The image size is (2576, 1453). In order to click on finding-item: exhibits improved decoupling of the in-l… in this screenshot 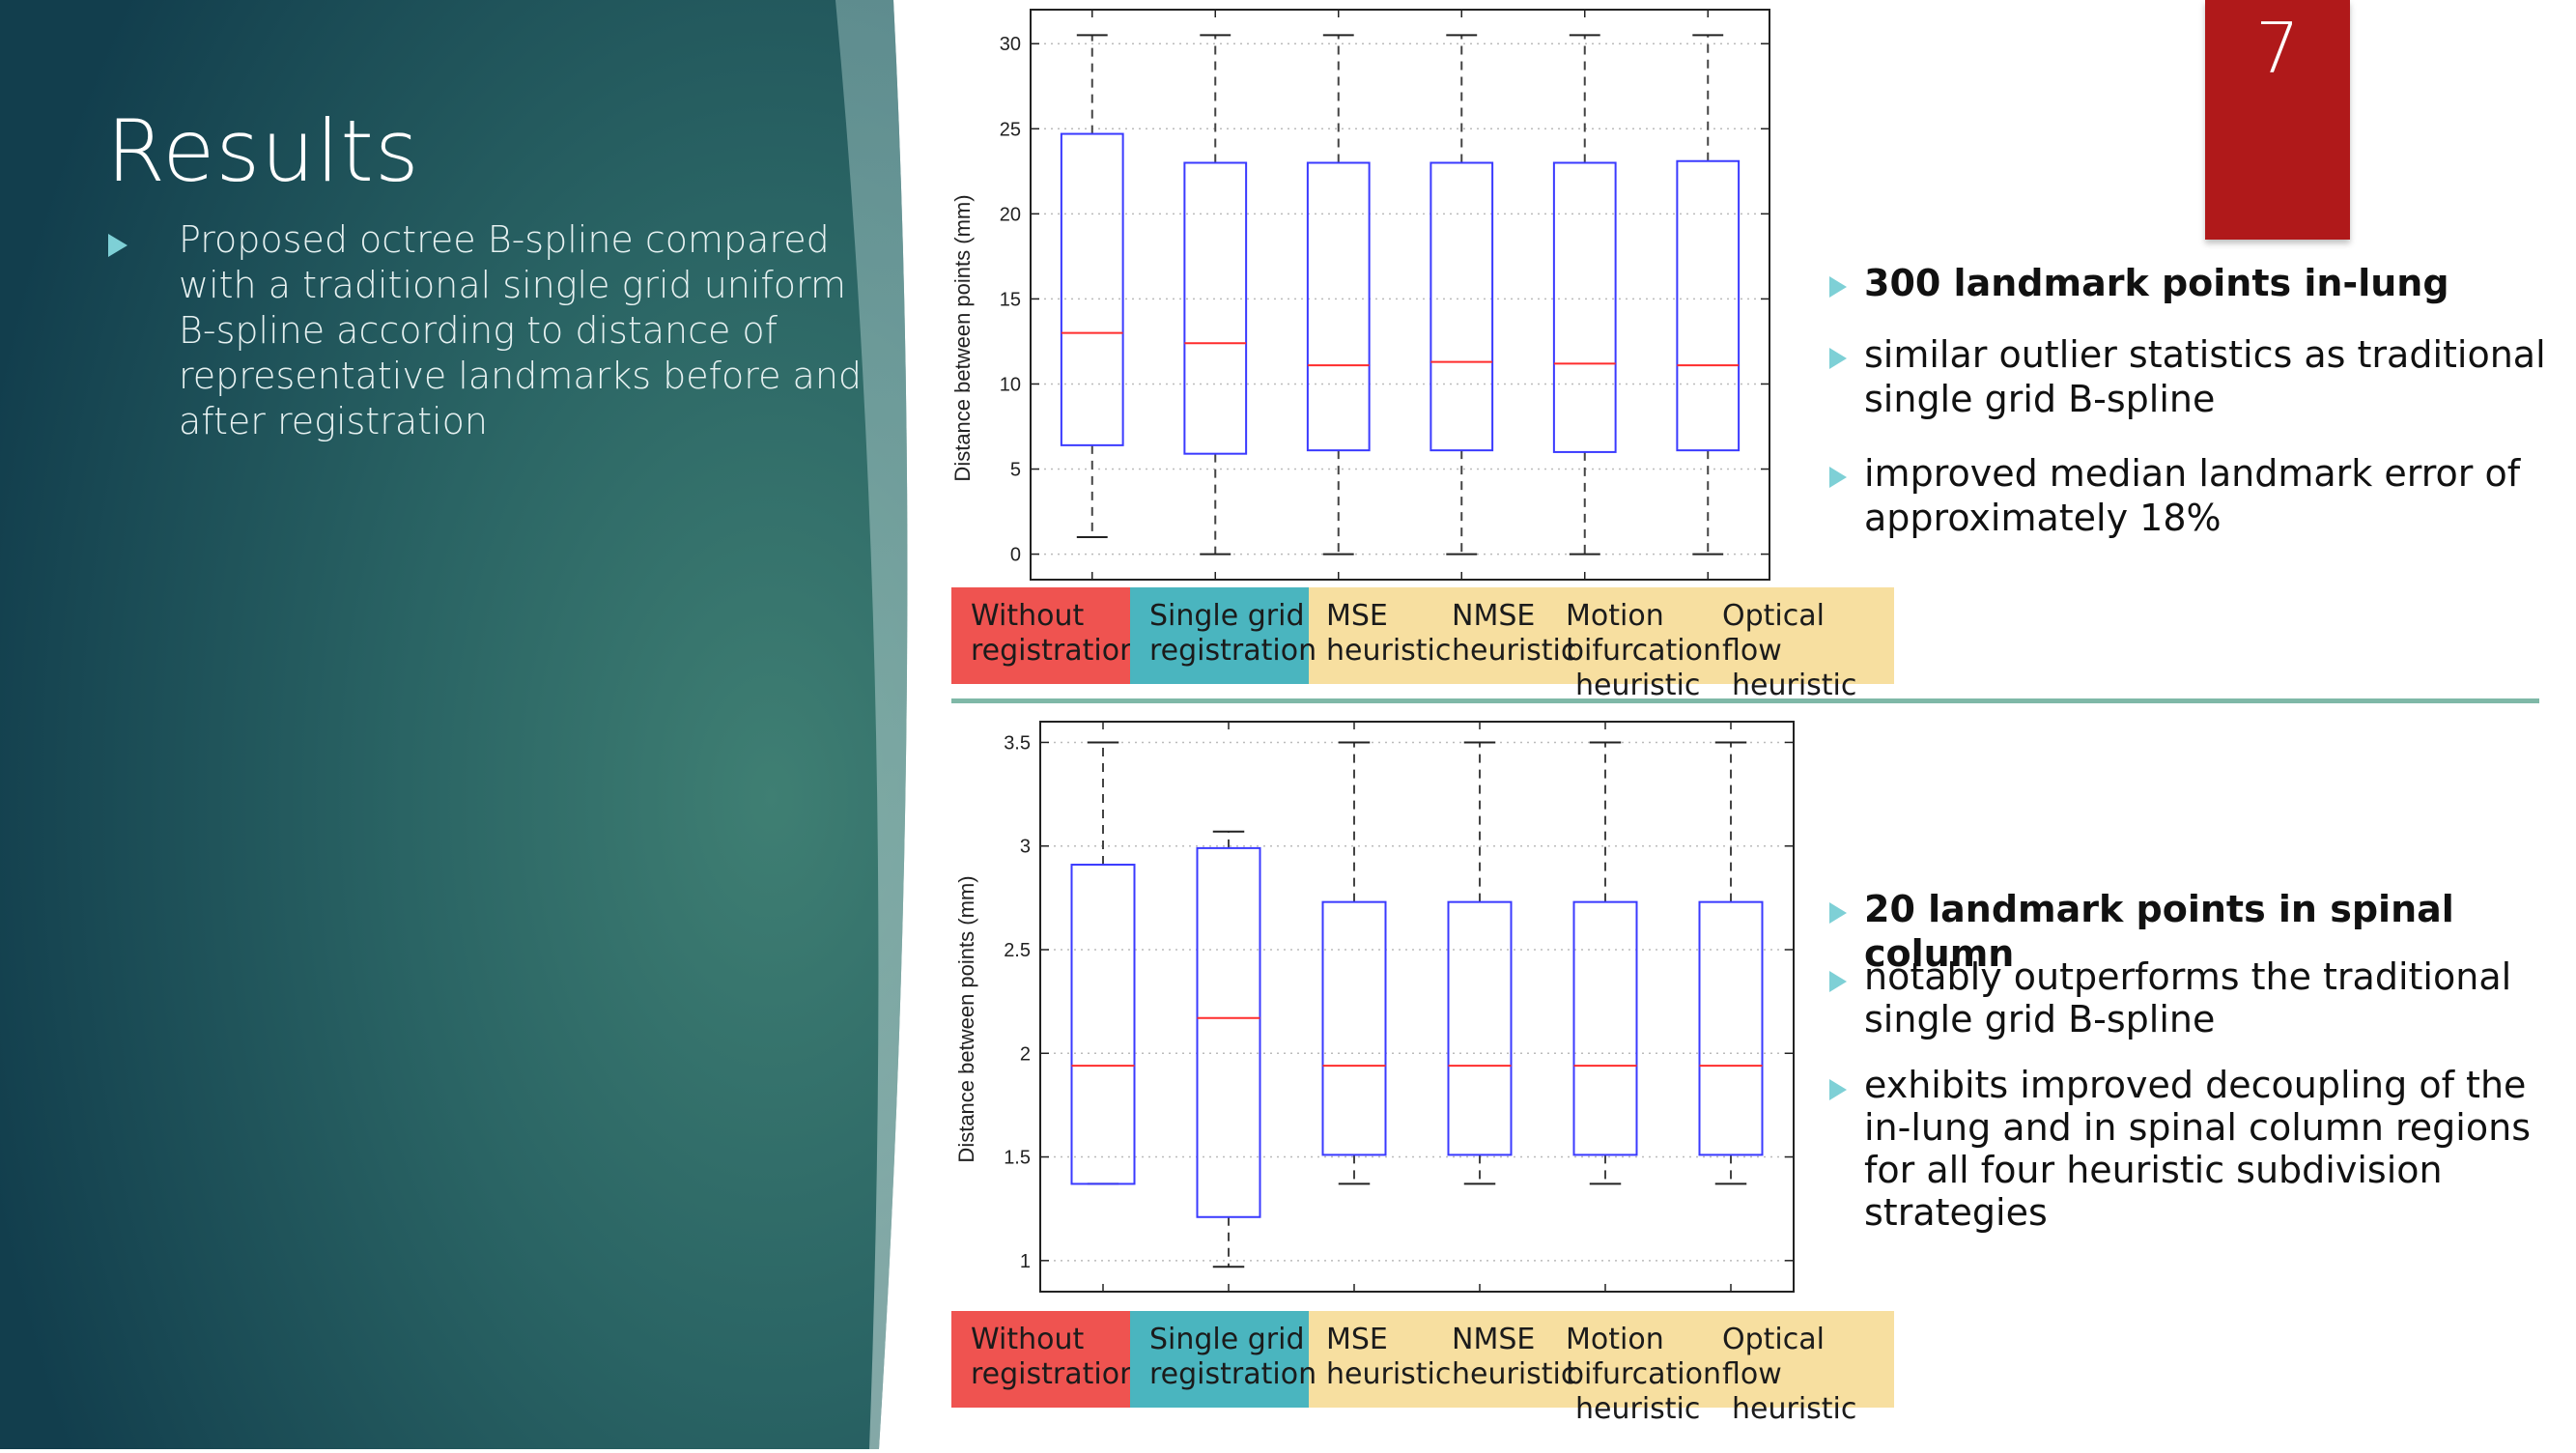, I will do `click(2197, 1149)`.